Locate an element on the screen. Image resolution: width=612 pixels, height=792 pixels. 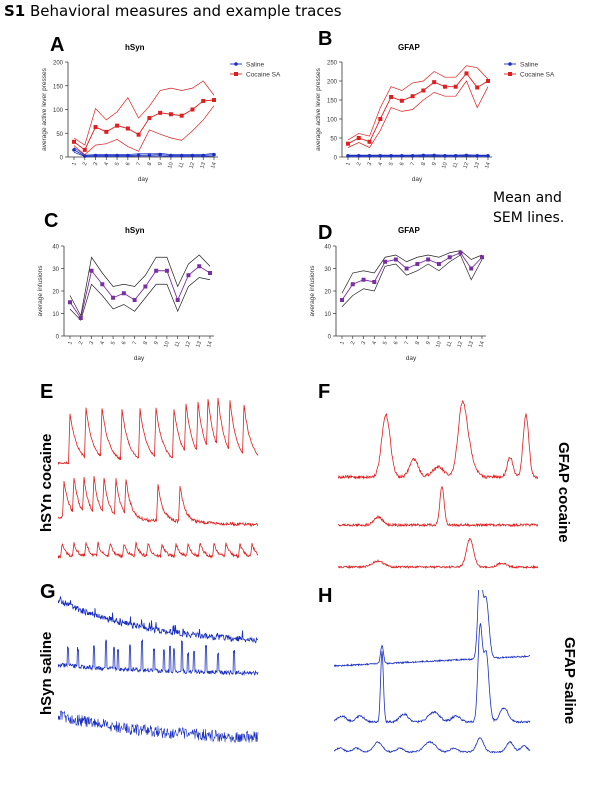
x-tick-label-b: 3 is located at coordinates (370, 164).